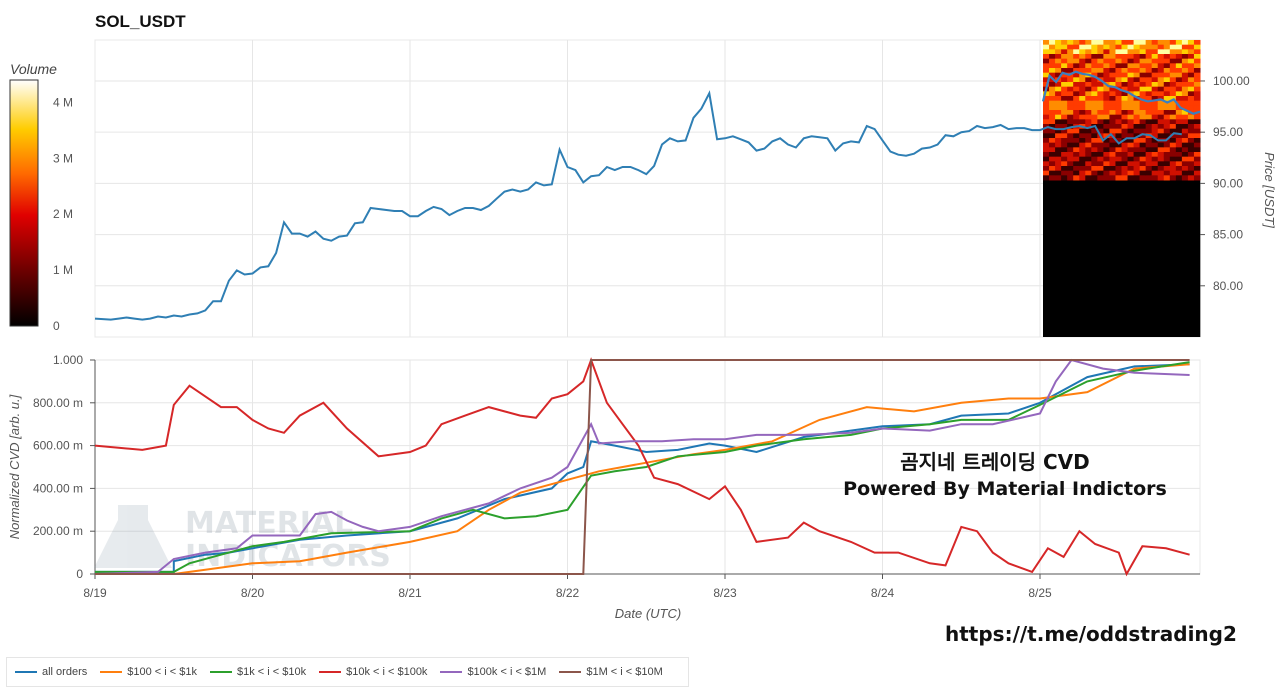  Describe the element at coordinates (373, 672) in the screenshot. I see `legend-item: $10k < i < $100k` at that location.